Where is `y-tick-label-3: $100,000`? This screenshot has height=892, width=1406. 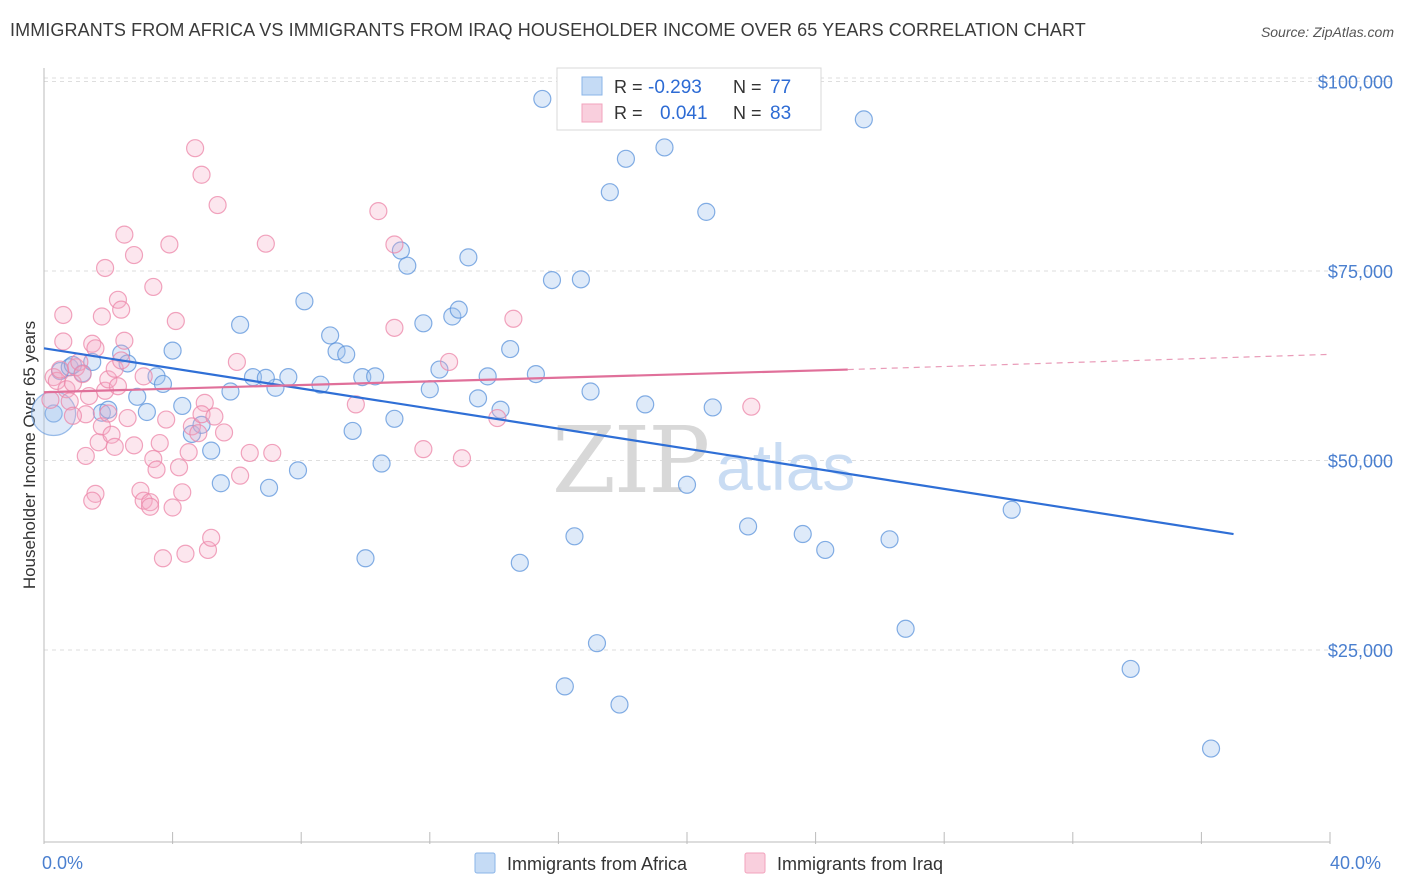 y-tick-label-3: $100,000 is located at coordinates (1355, 83).